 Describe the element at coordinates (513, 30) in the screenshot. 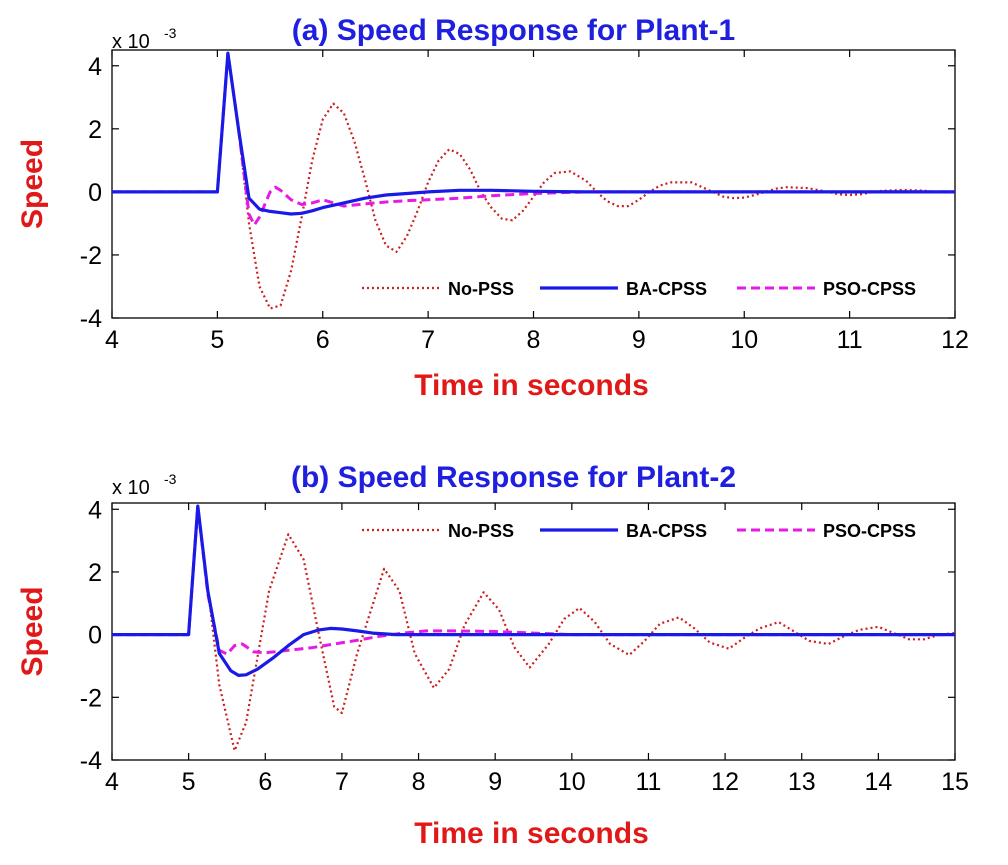

I see `chart-title: (a) Speed Response for Plant-1` at that location.